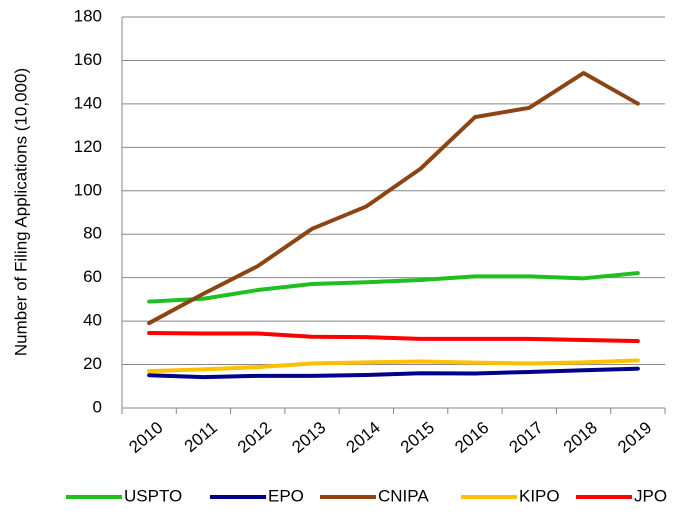 The image size is (678, 515). What do you see at coordinates (539, 495) in the screenshot?
I see `legend-label: KIPO` at bounding box center [539, 495].